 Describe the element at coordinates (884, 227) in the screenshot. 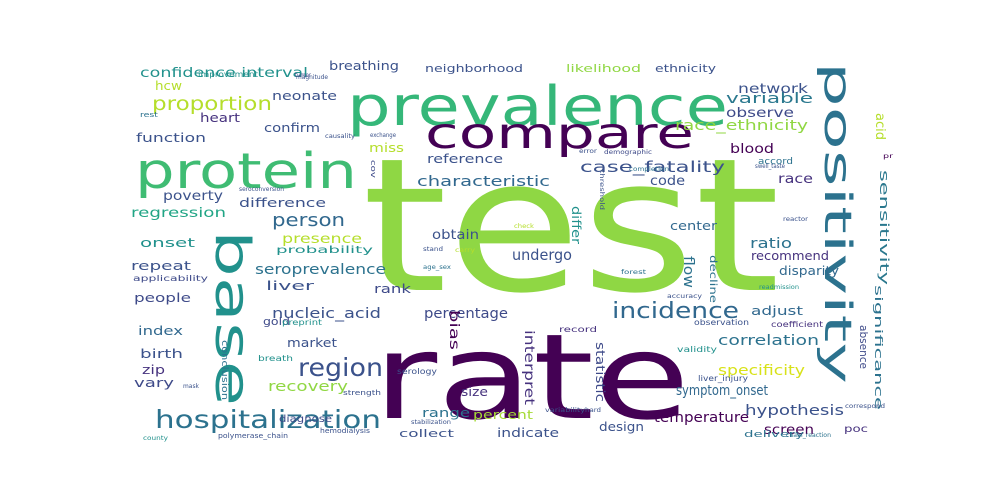

I see `word-sensitivity: sensitivity` at that location.